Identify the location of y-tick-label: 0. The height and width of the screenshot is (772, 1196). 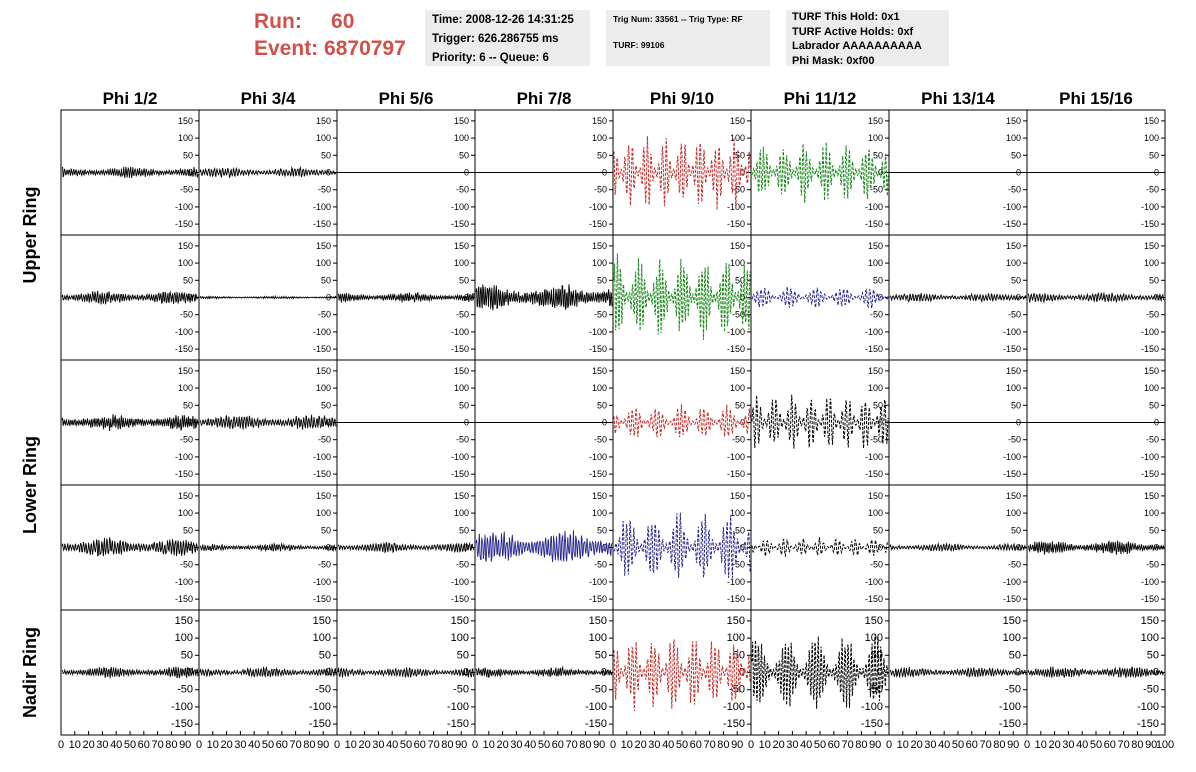
(880, 173).